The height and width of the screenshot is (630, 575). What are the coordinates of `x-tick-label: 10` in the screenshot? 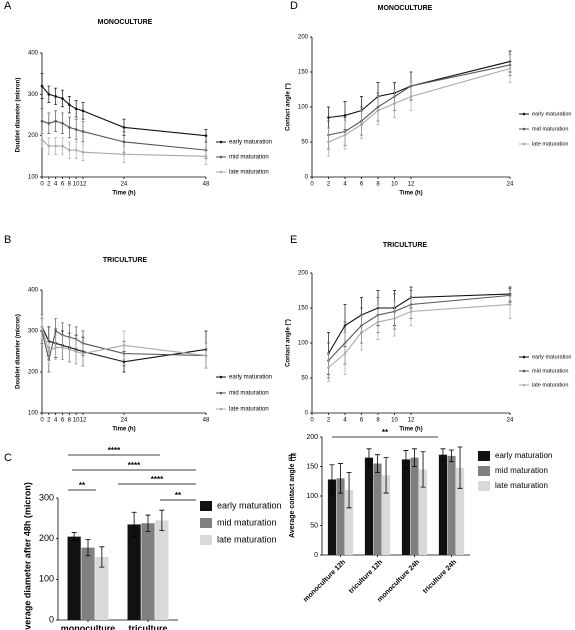 It's located at (394, 421).